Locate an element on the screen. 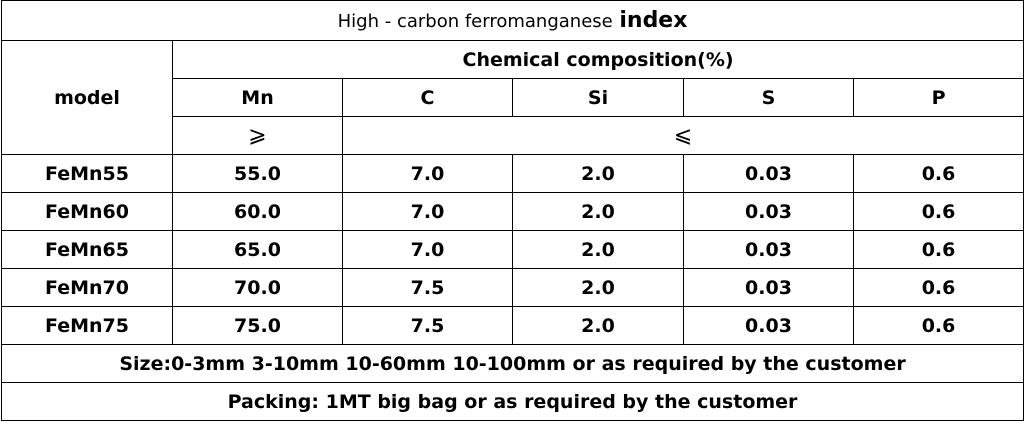 The width and height of the screenshot is (1026, 427). model-cell: FeMn65 is located at coordinates (87, 249).